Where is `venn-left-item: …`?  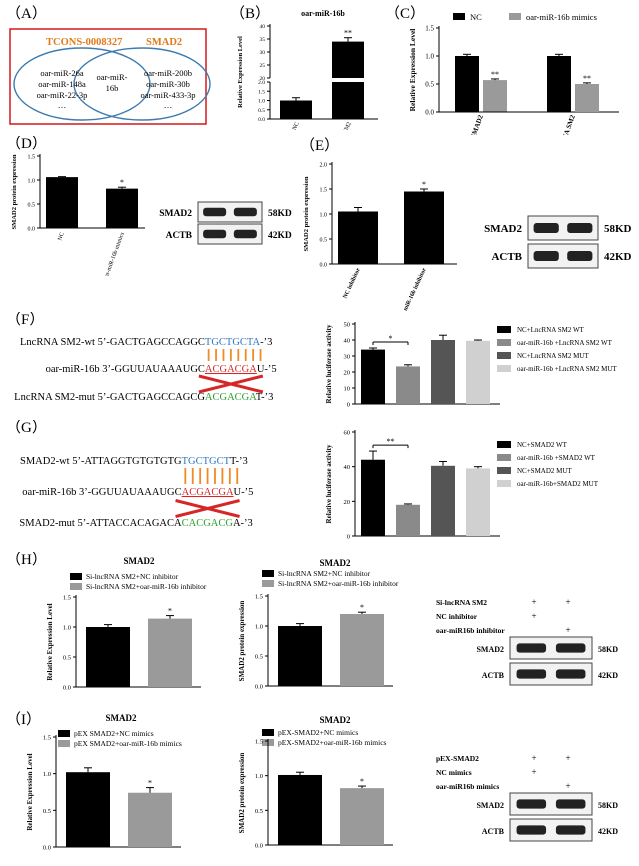
venn-left-item: … is located at coordinates (62, 105).